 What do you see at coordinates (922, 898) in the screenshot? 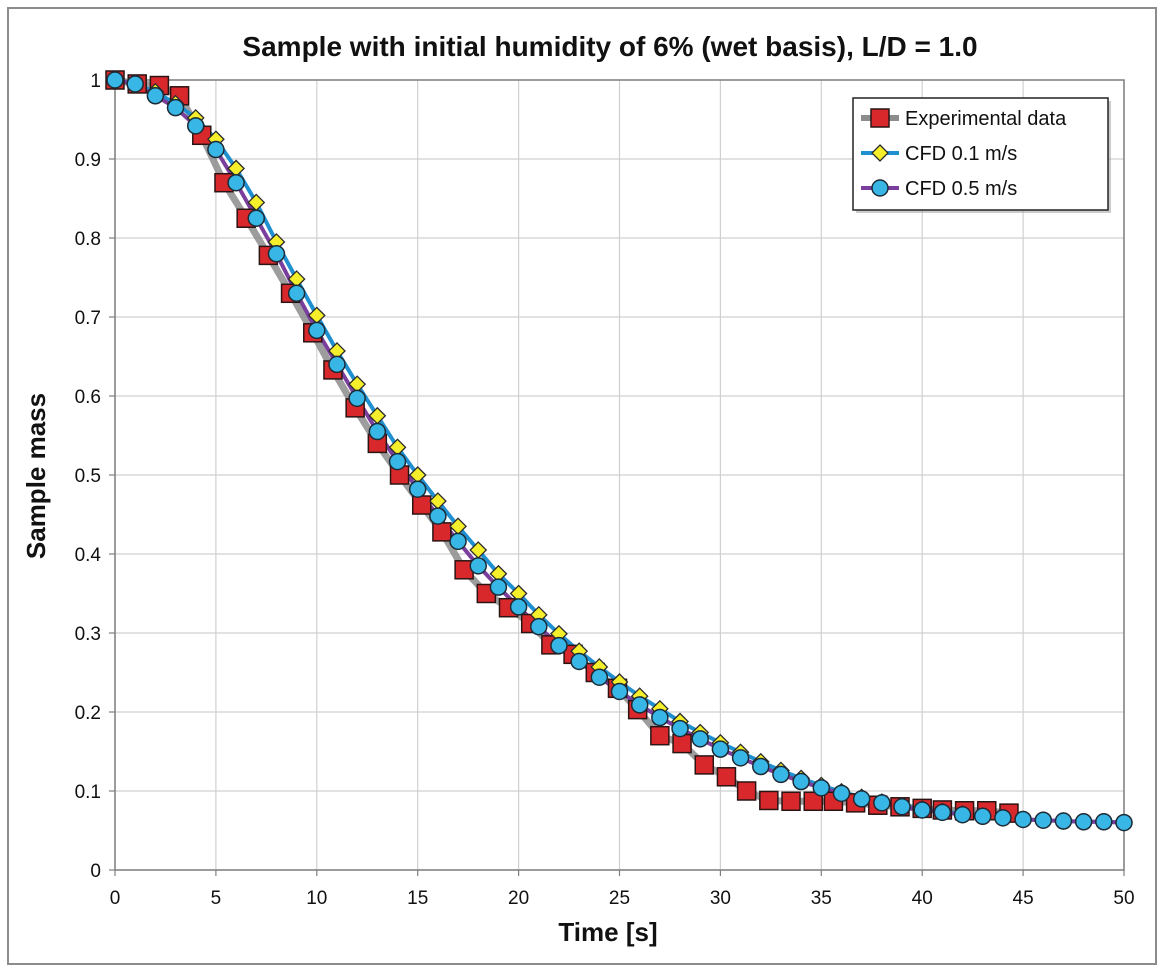
I see `x-tick-label: 40` at bounding box center [922, 898].